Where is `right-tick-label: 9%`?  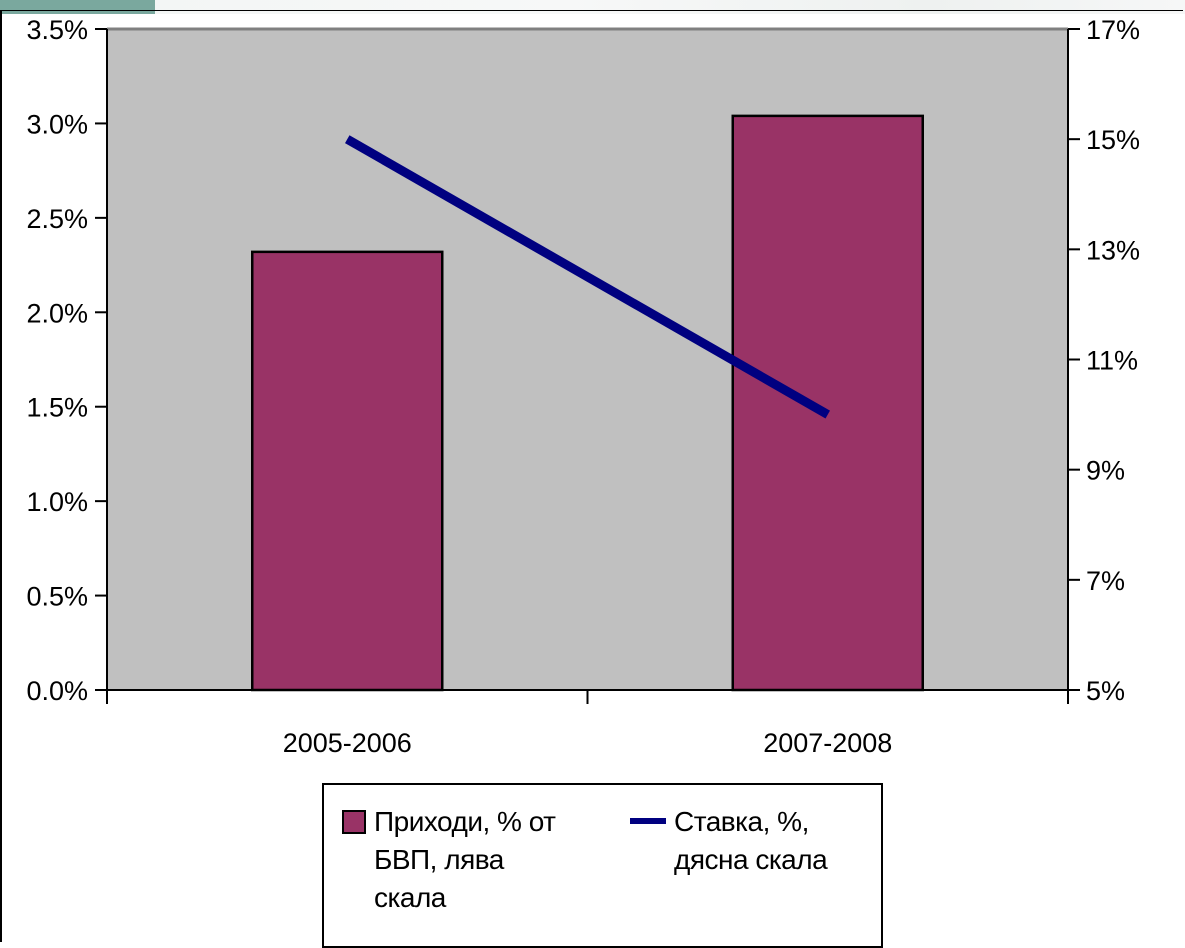
right-tick-label: 9% is located at coordinates (1105, 471).